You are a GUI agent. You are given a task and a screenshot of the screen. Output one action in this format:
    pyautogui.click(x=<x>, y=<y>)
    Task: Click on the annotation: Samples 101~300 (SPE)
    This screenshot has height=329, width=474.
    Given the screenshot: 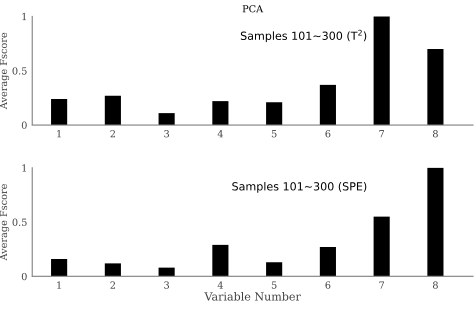 What is the action you would take?
    pyautogui.click(x=299, y=187)
    